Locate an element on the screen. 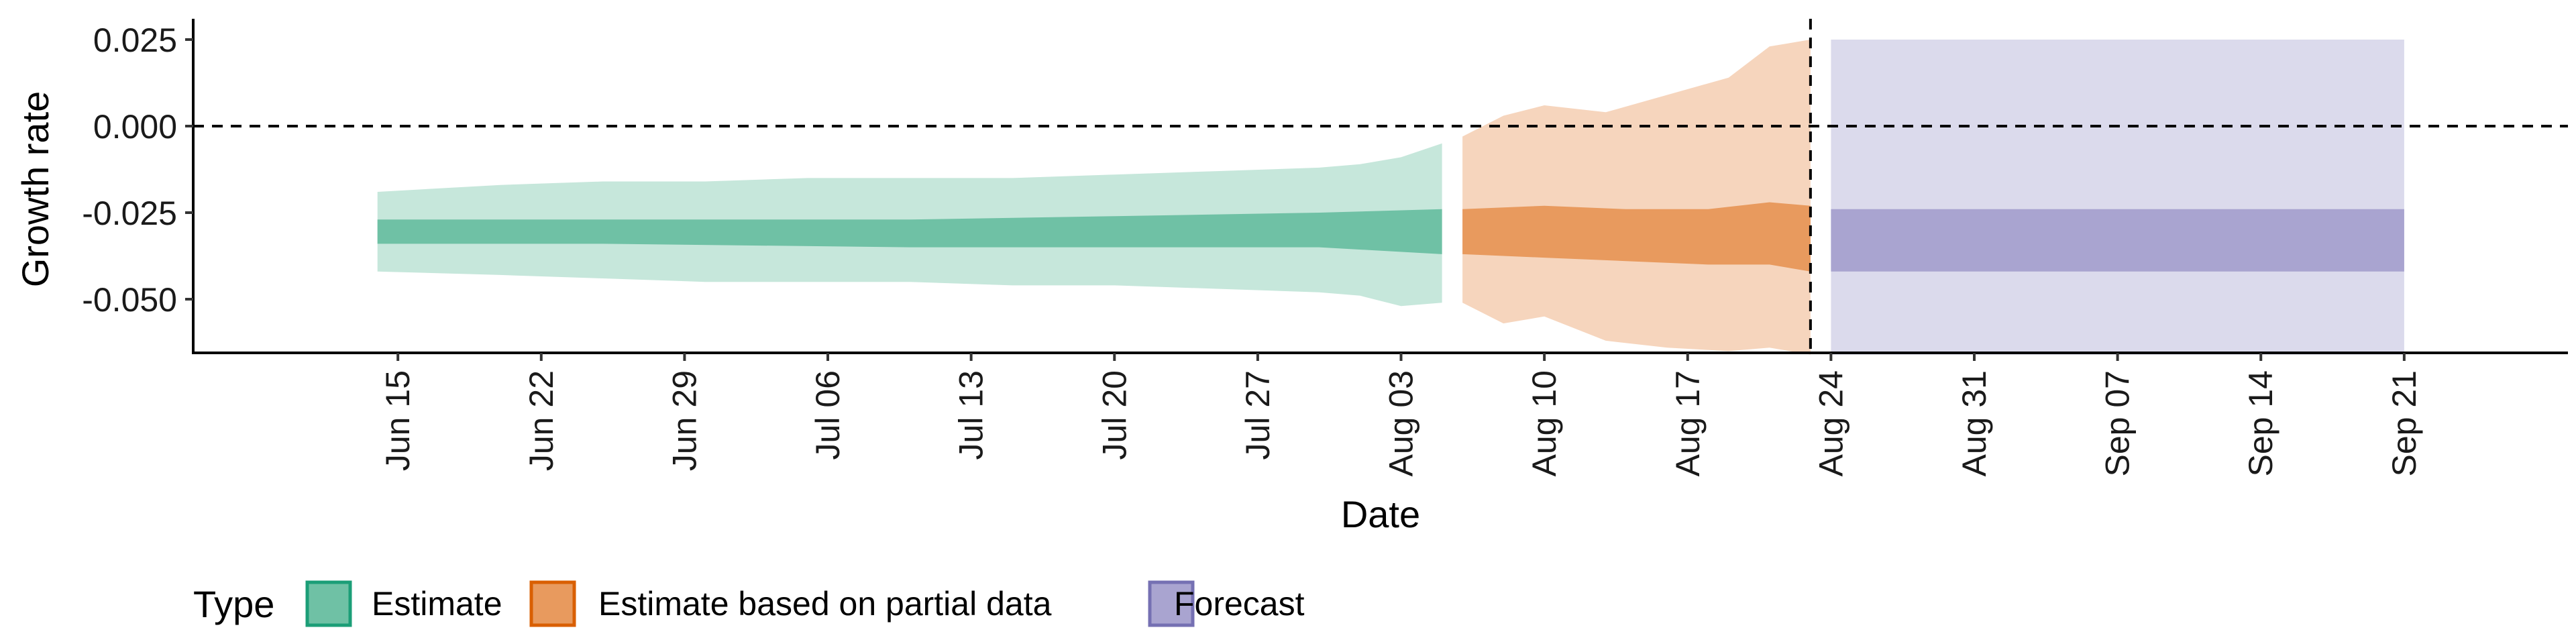  x-axis-title: Date is located at coordinates (1380, 514).